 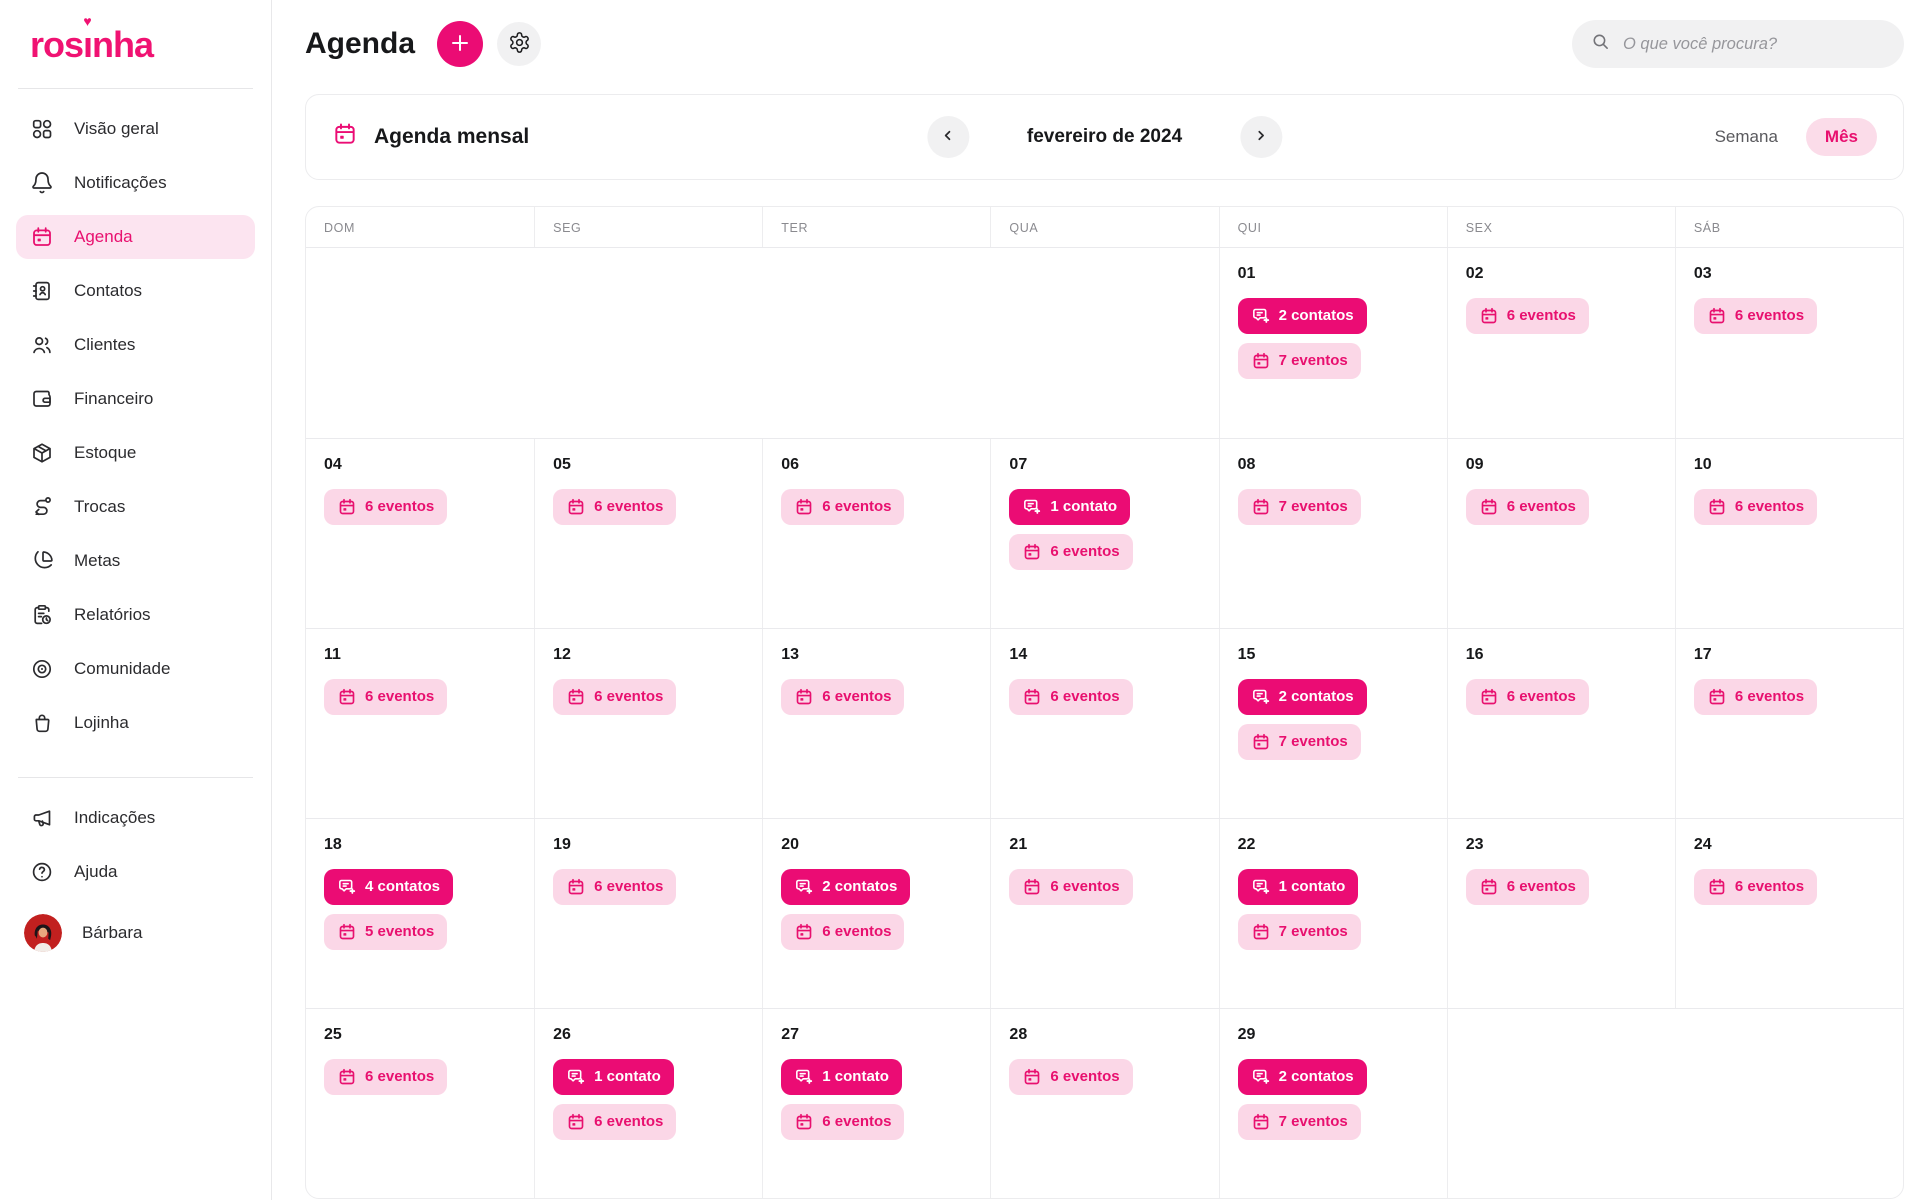 What do you see at coordinates (562, 1034) in the screenshot?
I see `day-number: 26` at bounding box center [562, 1034].